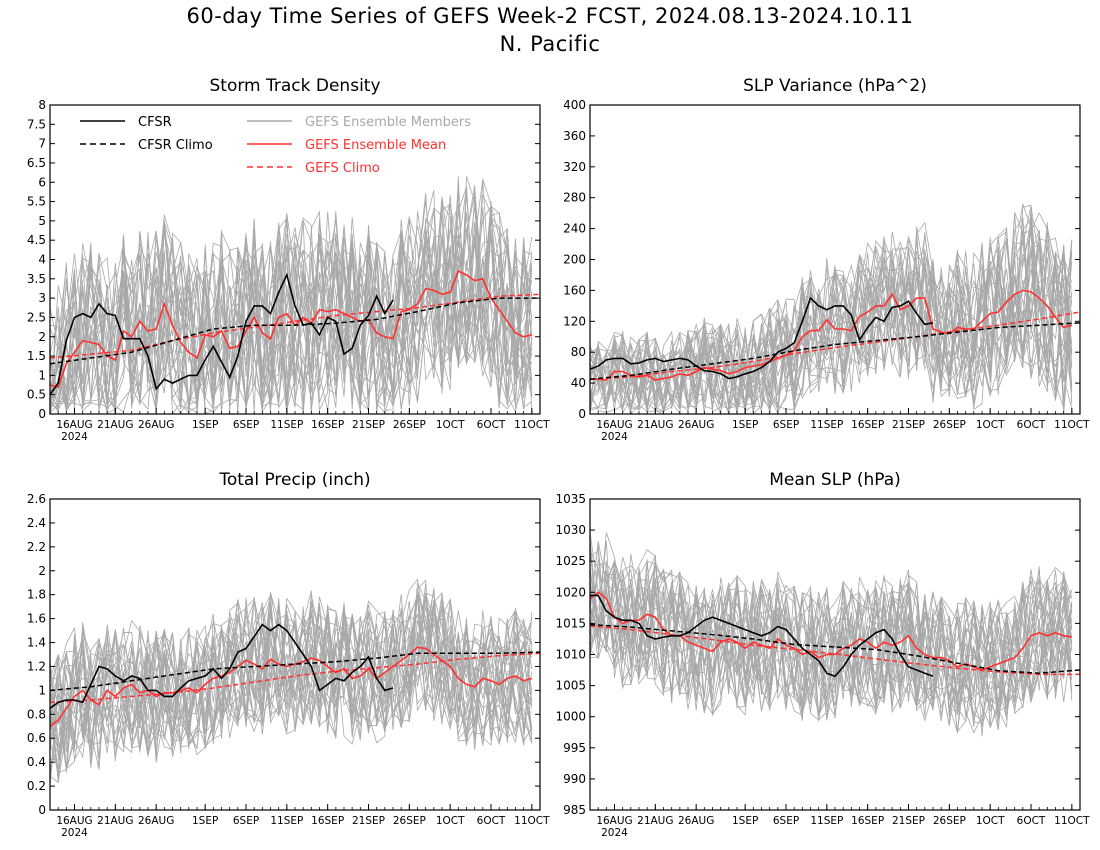 This screenshot has width=1100, height=850. What do you see at coordinates (570, 717) in the screenshot?
I see `y-tick-label: 1000` at bounding box center [570, 717].